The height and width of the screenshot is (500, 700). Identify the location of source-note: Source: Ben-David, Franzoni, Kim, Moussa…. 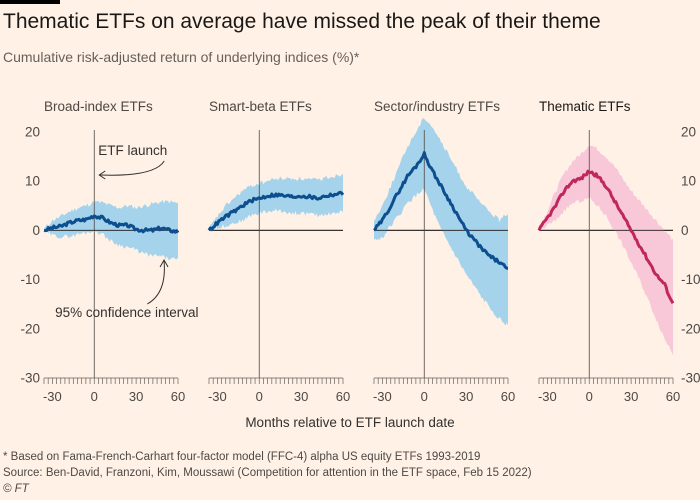
(267, 473).